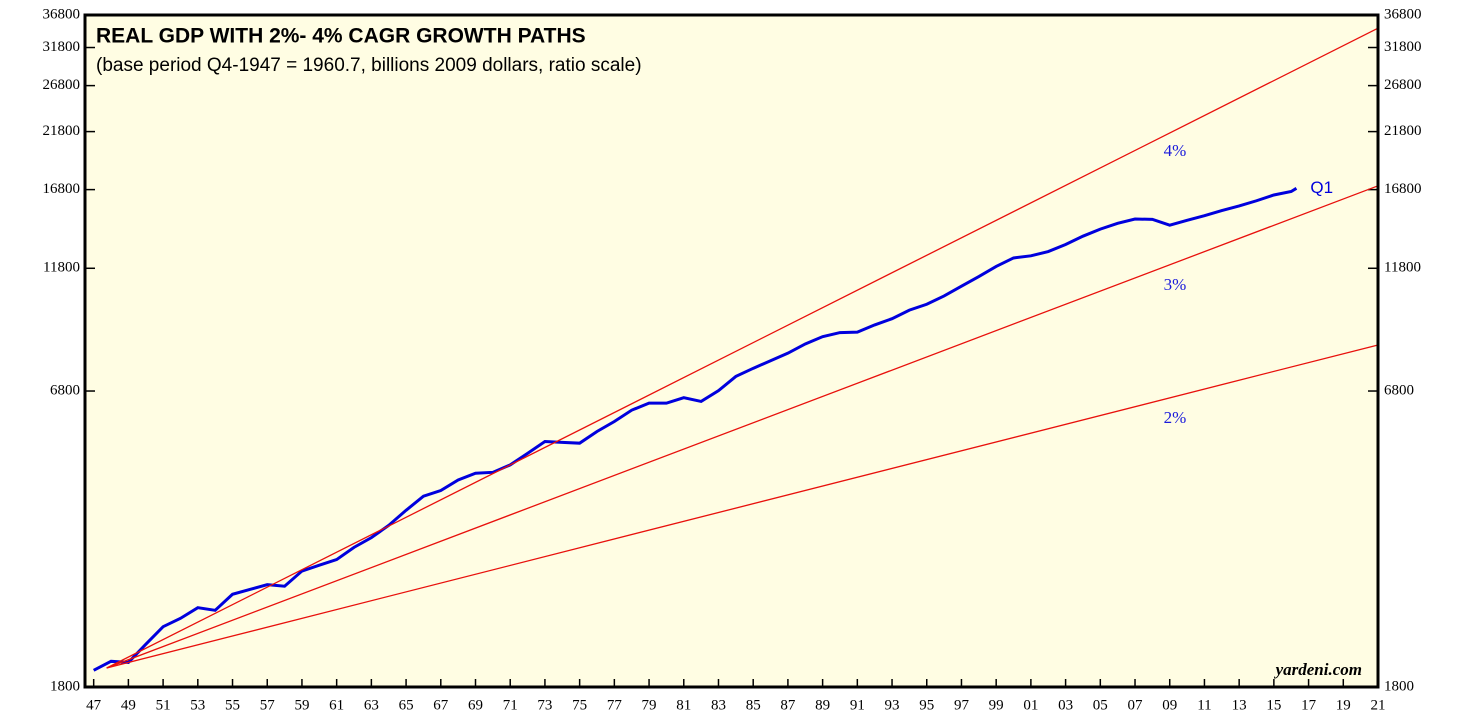 The height and width of the screenshot is (719, 1468). Describe the element at coordinates (1403, 189) in the screenshot. I see `y2-tick-label: 16800` at that location.